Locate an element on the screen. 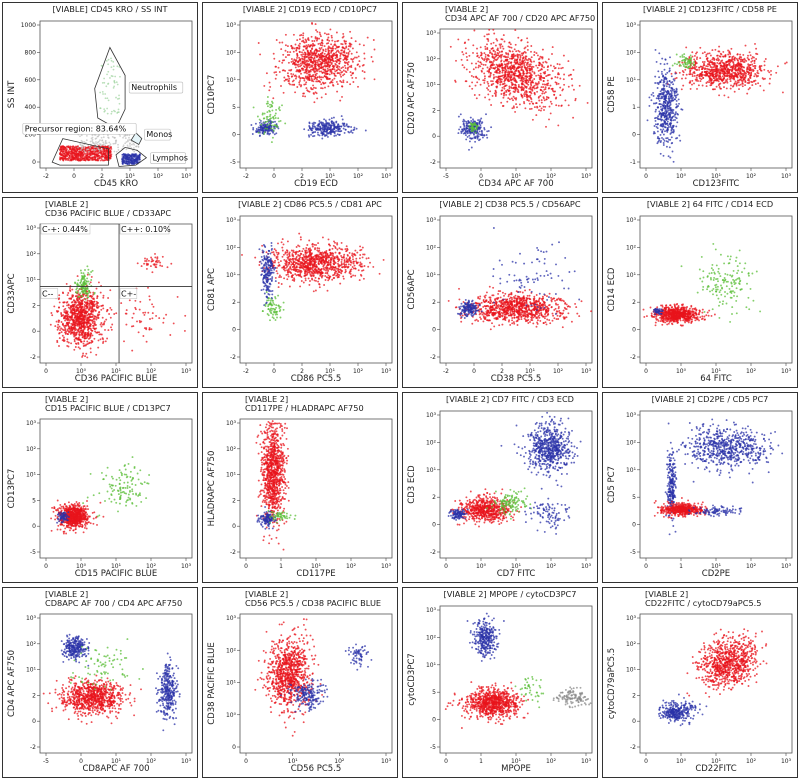 The width and height of the screenshot is (800, 782). monos-gate is located at coordinates (136, 139).